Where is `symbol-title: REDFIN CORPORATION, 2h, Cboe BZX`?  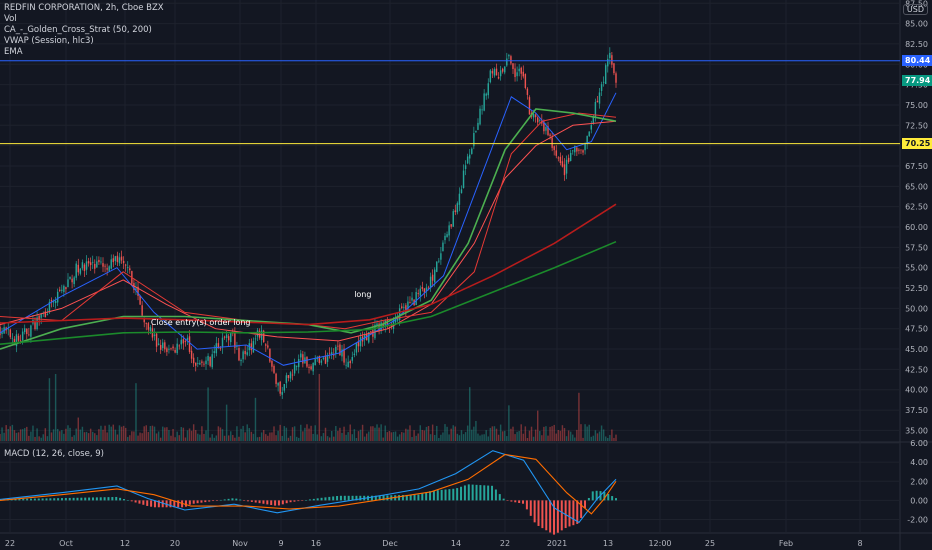
symbol-title: REDFIN CORPORATION, 2h, Cboe BZX is located at coordinates (84, 8).